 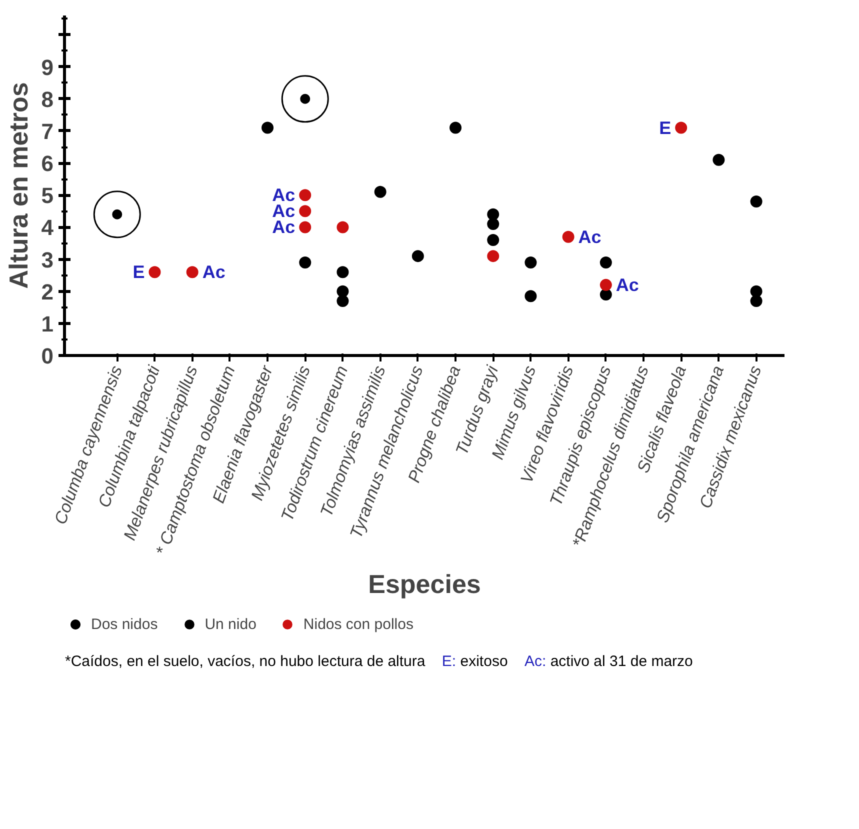 I want to click on y-tick-label: 9, so click(x=47, y=67).